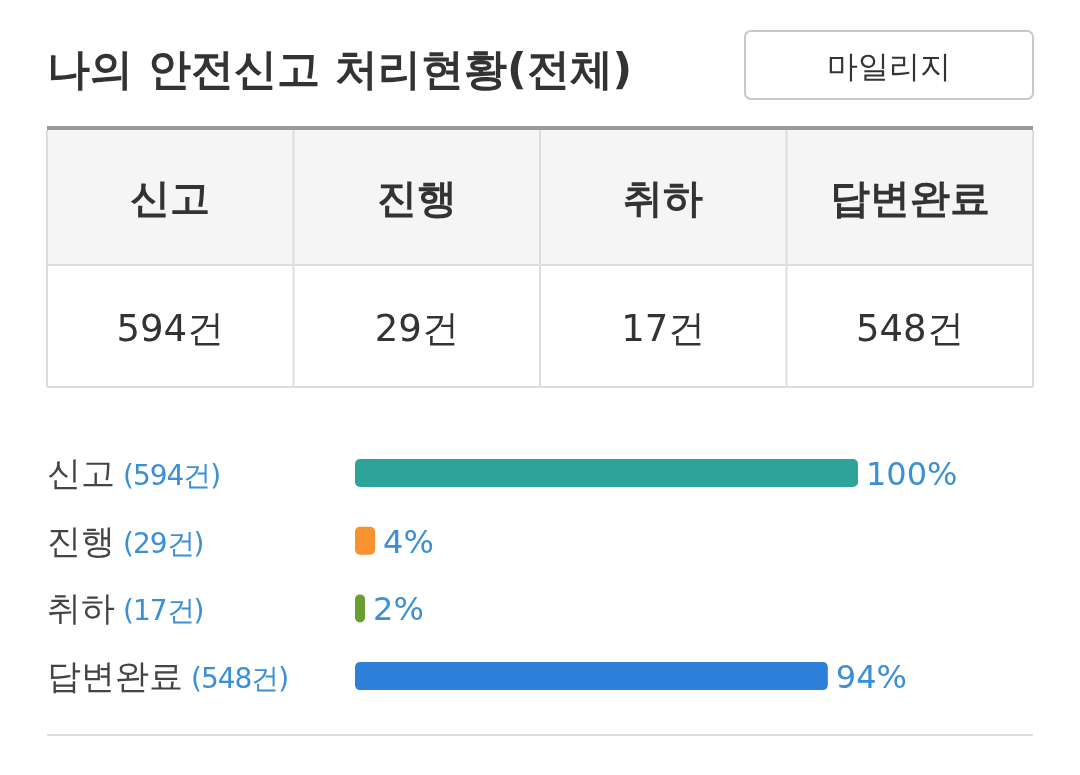  What do you see at coordinates (240, 679) in the screenshot?
I see `text: (548건)` at bounding box center [240, 679].